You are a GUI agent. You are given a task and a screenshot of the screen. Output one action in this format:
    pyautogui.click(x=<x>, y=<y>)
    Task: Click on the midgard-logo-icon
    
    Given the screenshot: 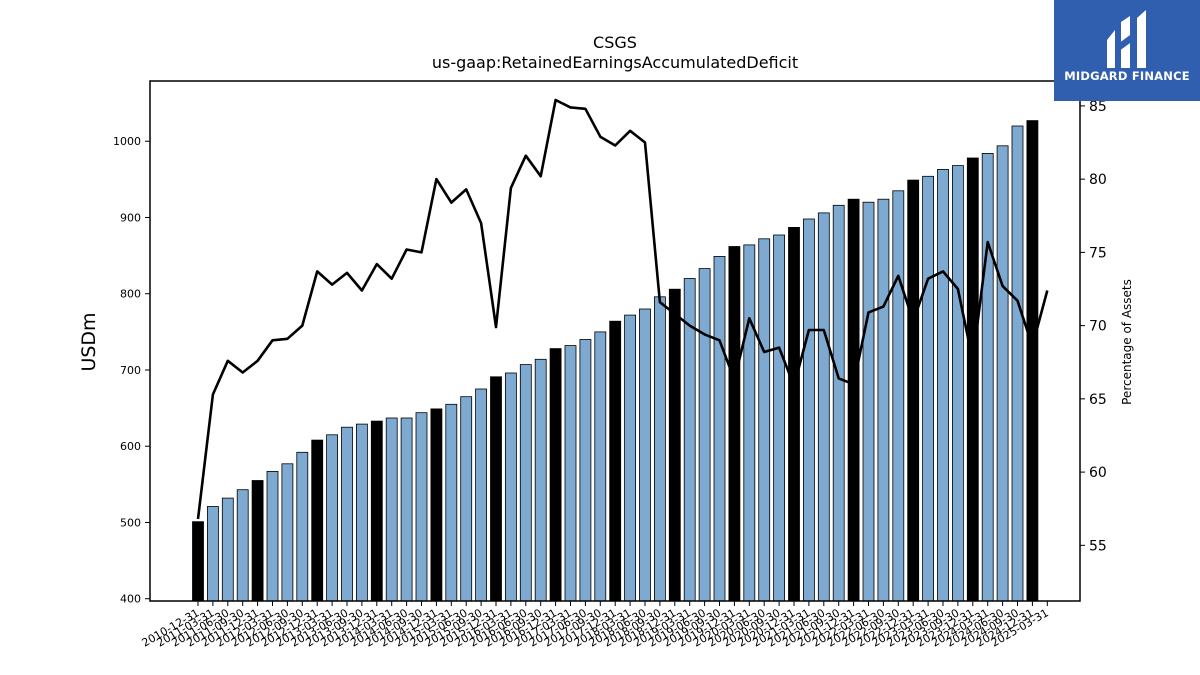 What is the action you would take?
    pyautogui.click(x=1126, y=39)
    